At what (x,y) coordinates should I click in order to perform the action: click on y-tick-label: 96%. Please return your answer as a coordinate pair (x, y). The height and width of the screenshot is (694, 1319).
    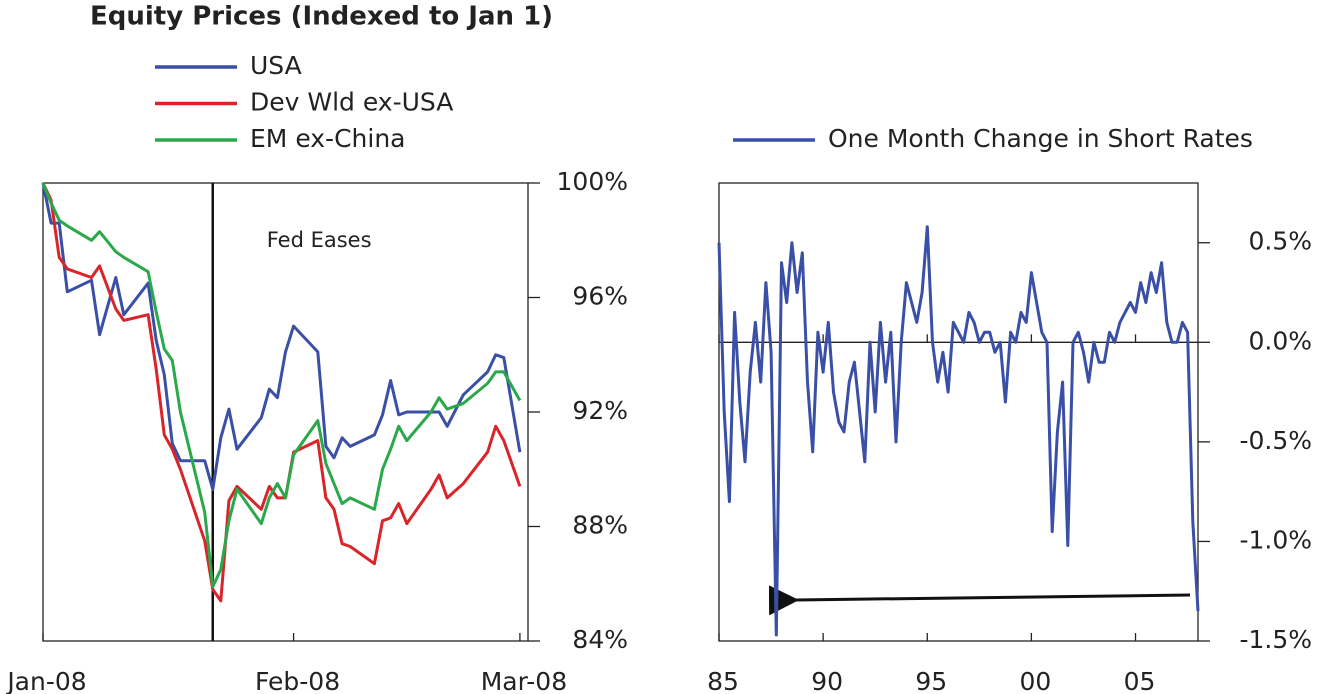
    Looking at the image, I should click on (600, 296).